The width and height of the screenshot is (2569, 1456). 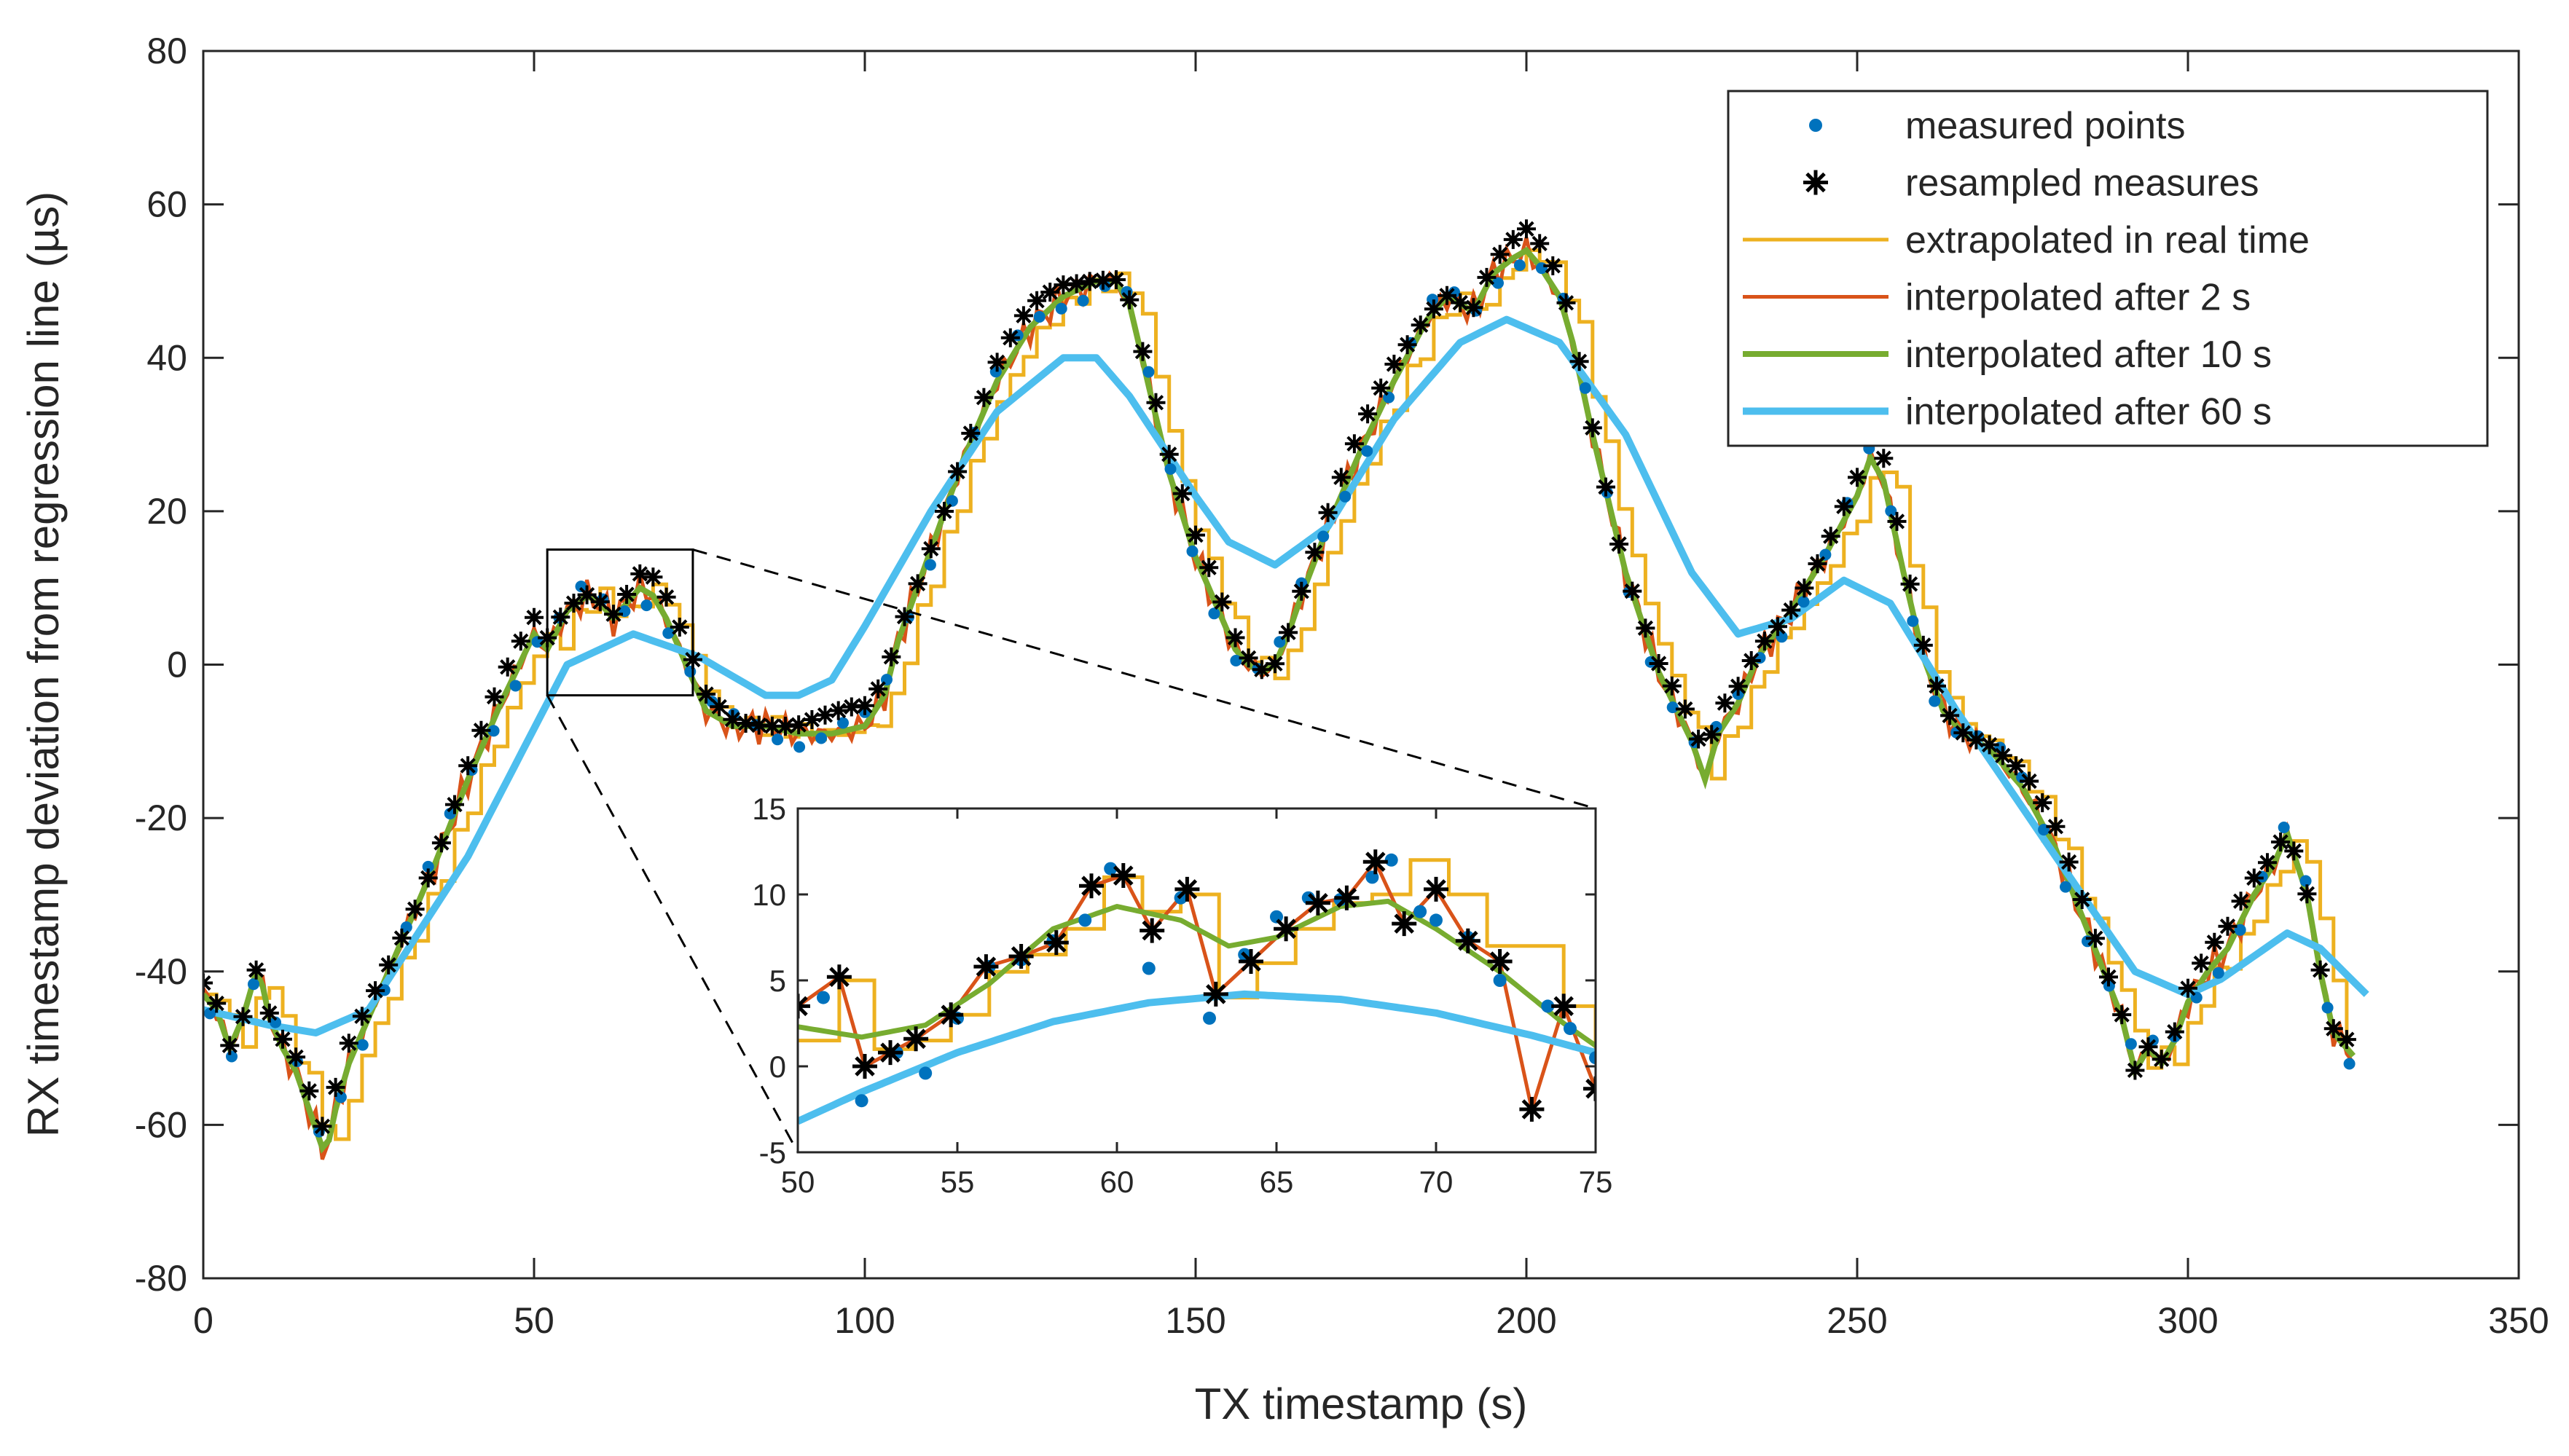 I want to click on x-tick-label: 250, so click(x=1857, y=1320).